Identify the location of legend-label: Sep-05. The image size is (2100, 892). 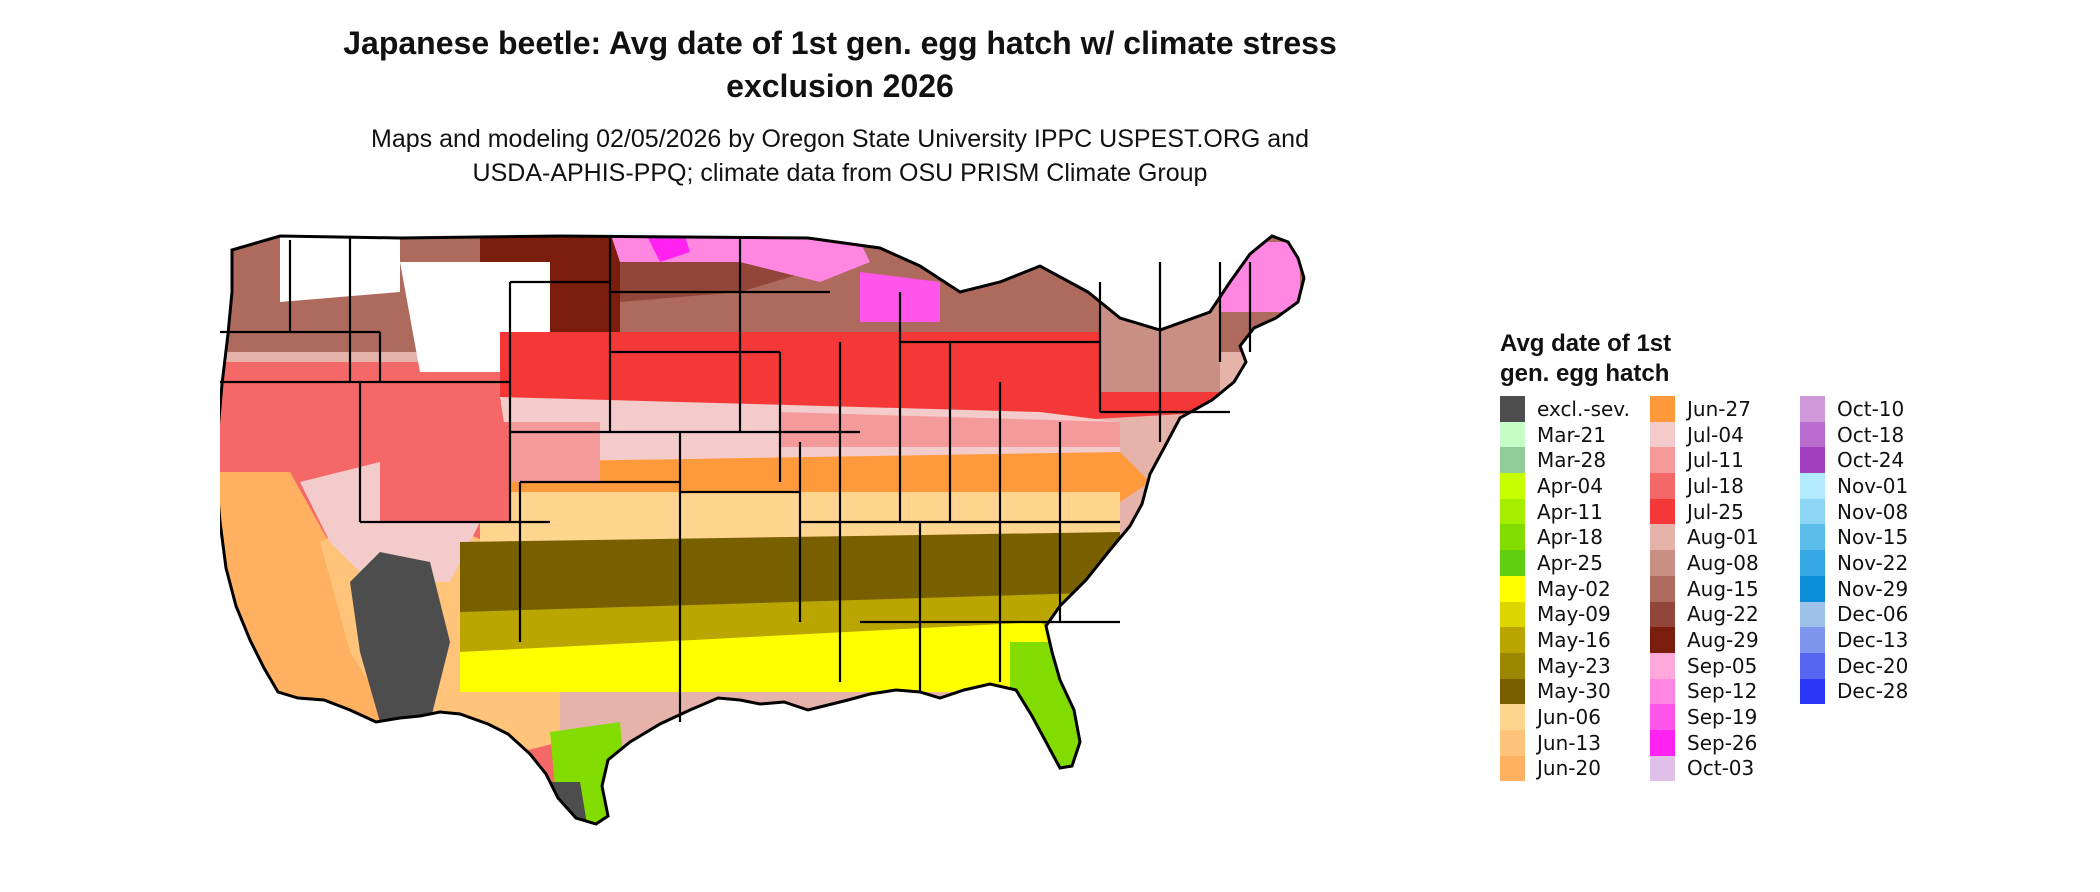
(1722, 665).